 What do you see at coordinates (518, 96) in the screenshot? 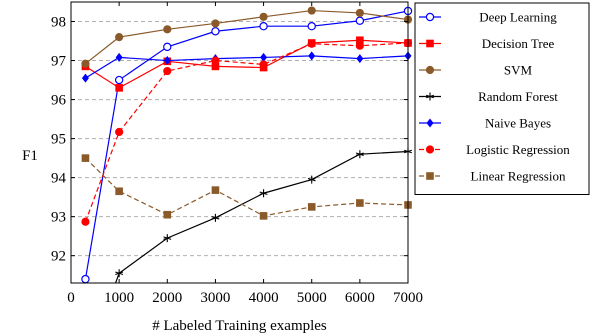
I see `legend-label: Random Forest` at bounding box center [518, 96].